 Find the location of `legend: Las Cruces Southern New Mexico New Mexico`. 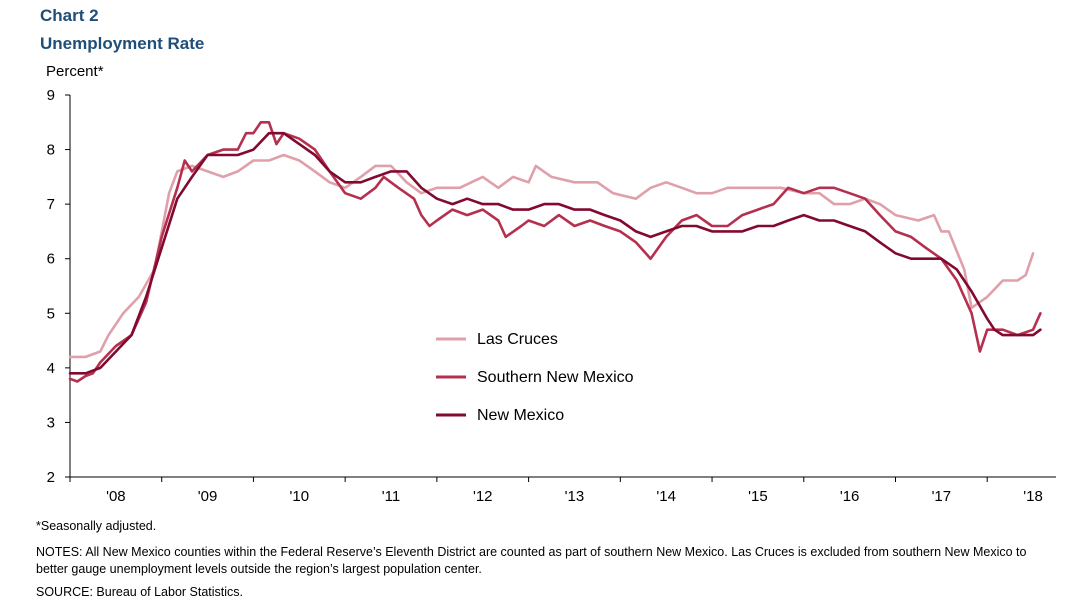

legend: Las Cruces Southern New Mexico New Mexico is located at coordinates (535, 377).